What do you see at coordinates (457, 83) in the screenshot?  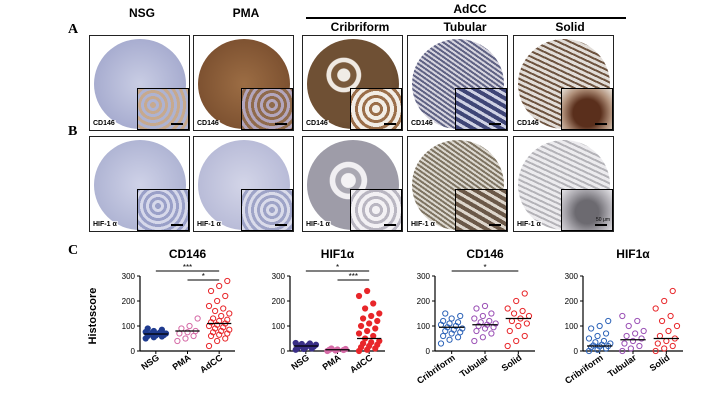 I see `micrograph-a-tubular: CD146` at bounding box center [457, 83].